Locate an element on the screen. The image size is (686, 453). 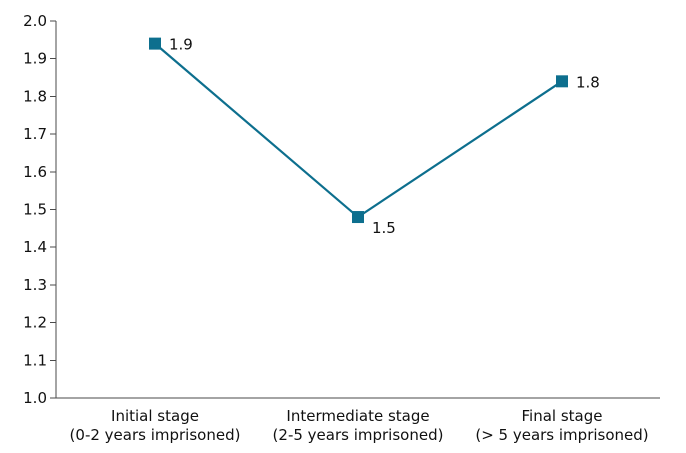
y-tick-label: 1.9 is located at coordinates (35, 59).